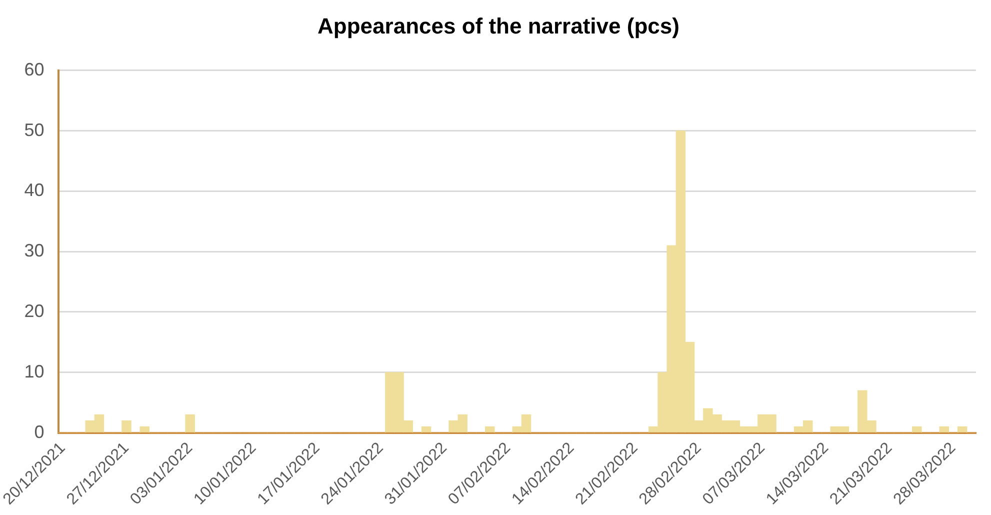 The height and width of the screenshot is (515, 991). I want to click on y-tick-label: 0, so click(39, 432).